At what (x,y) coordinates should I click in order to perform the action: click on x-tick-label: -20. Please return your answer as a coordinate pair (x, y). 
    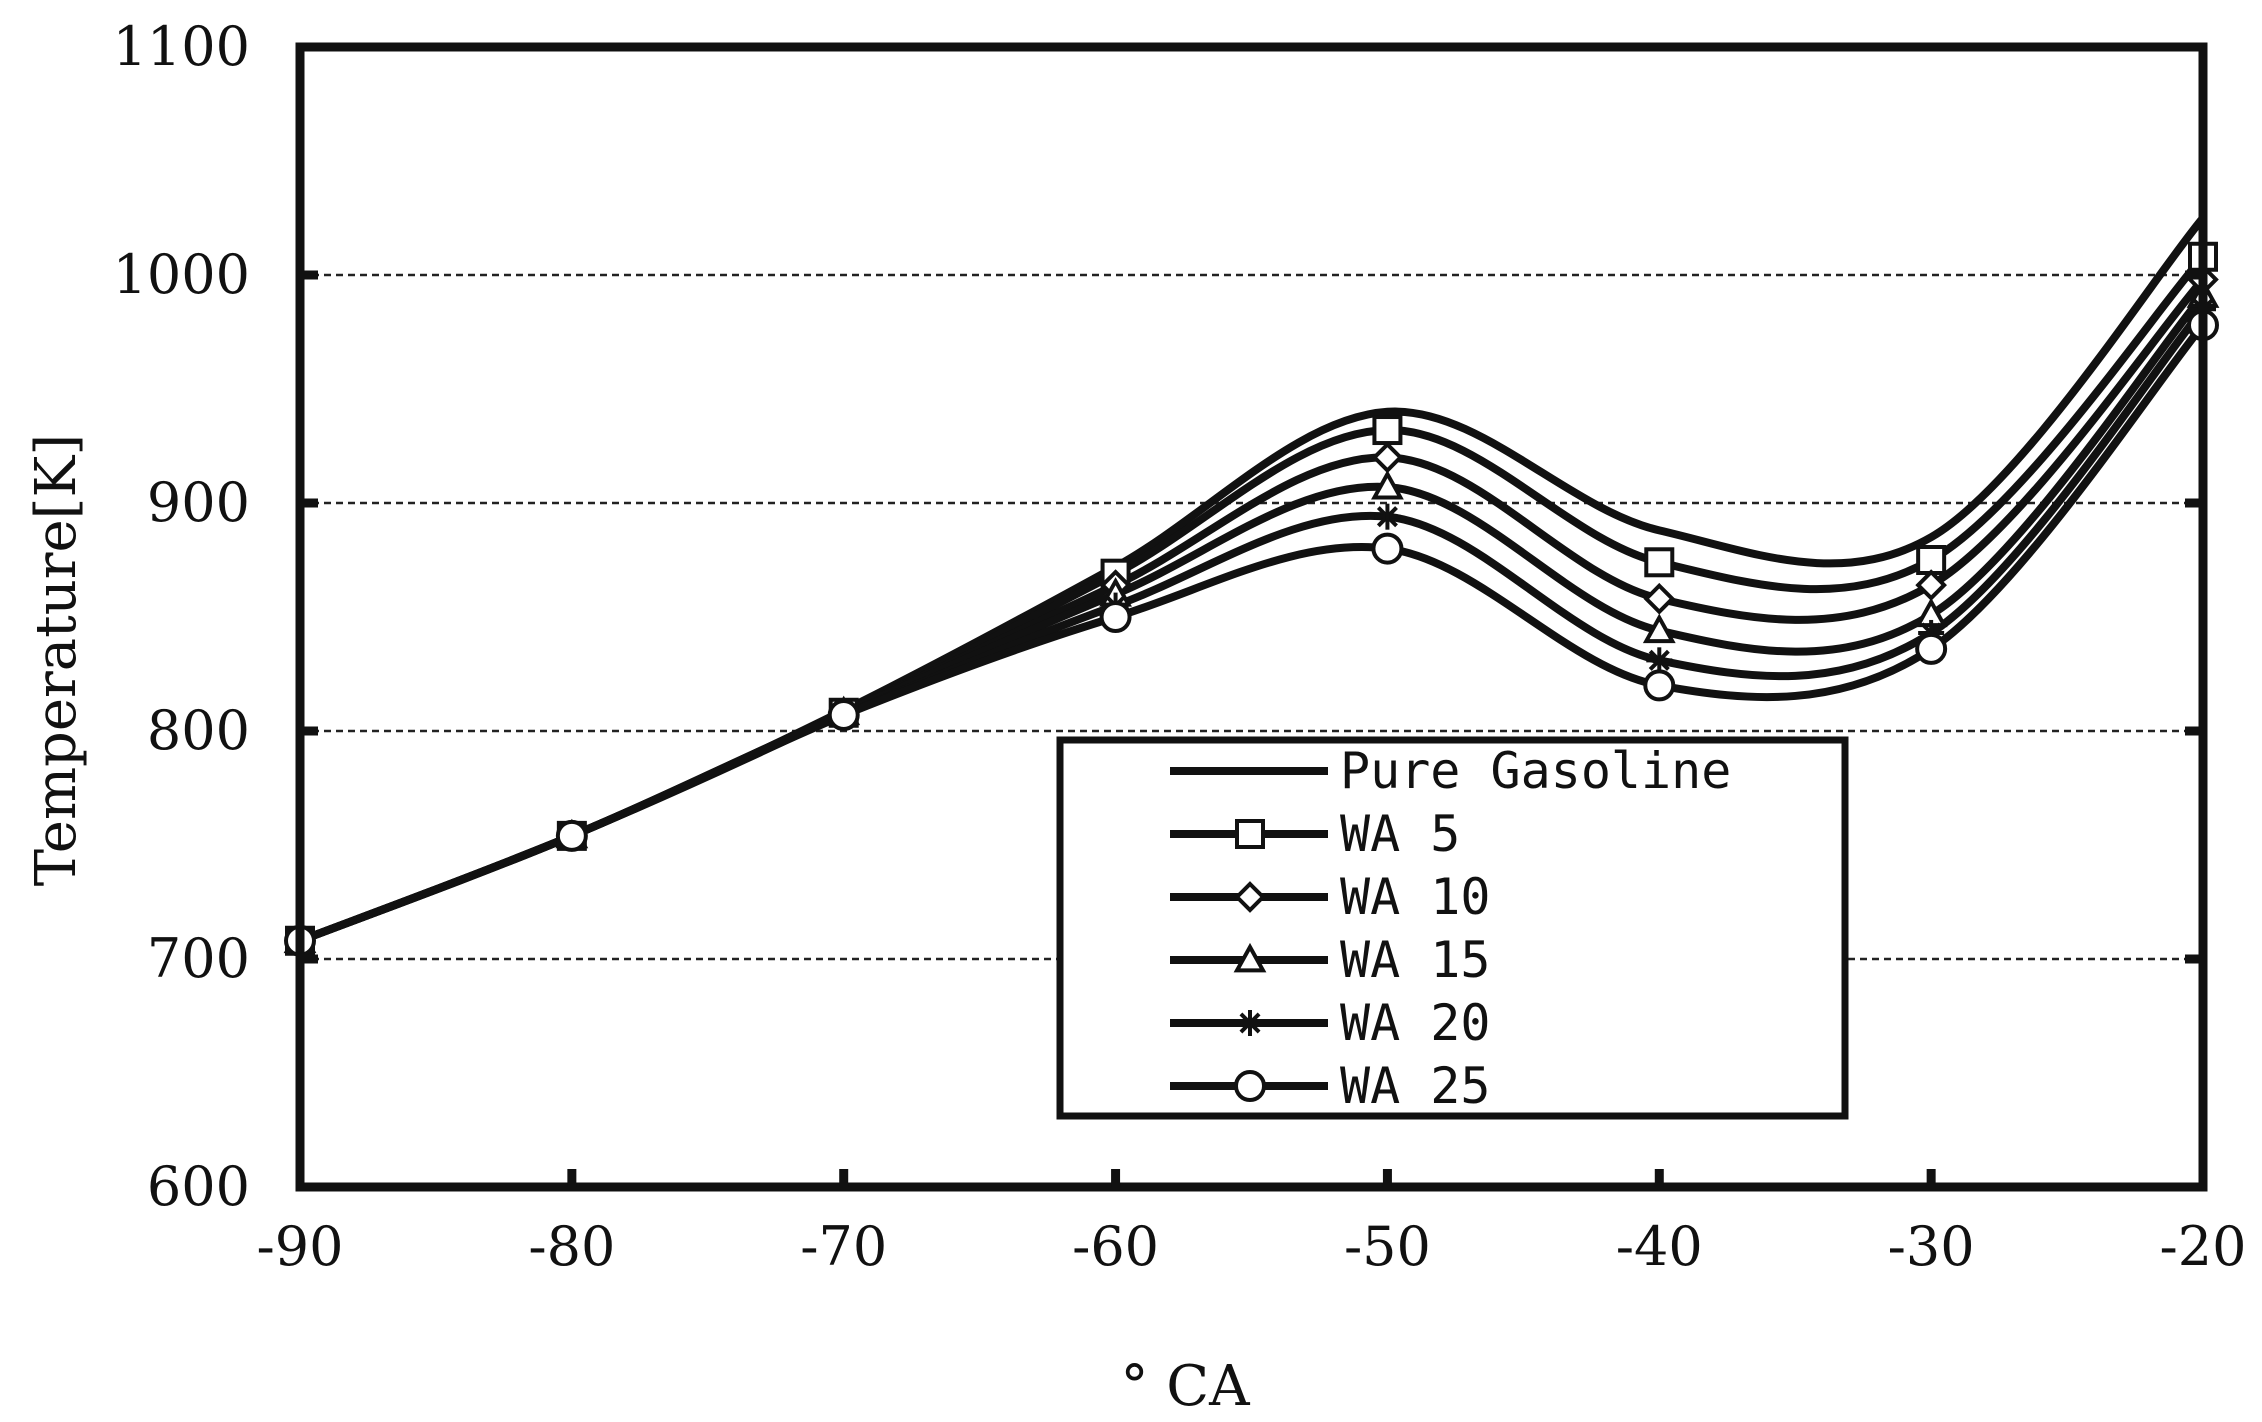
    Looking at the image, I should click on (2203, 1246).